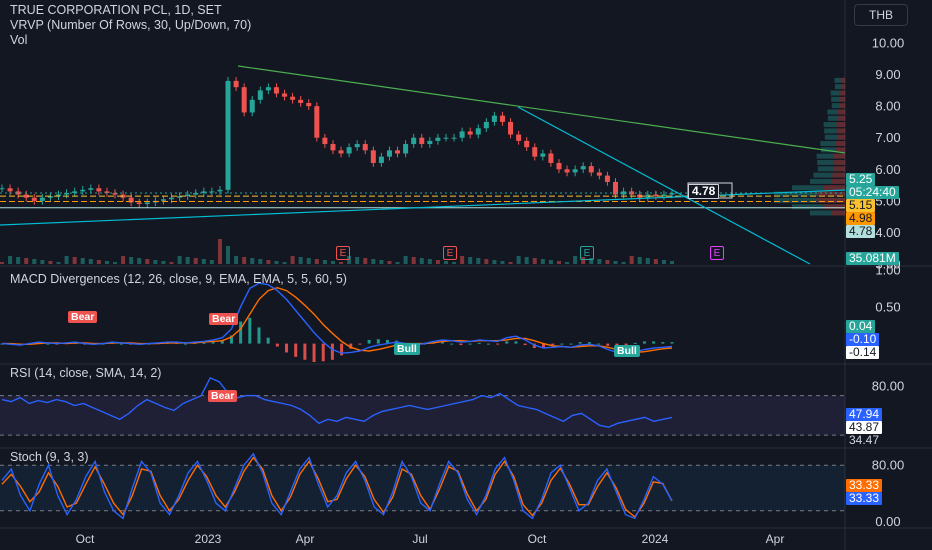  What do you see at coordinates (887, 169) in the screenshot?
I see `price-axis-tick: 6.00` at bounding box center [887, 169].